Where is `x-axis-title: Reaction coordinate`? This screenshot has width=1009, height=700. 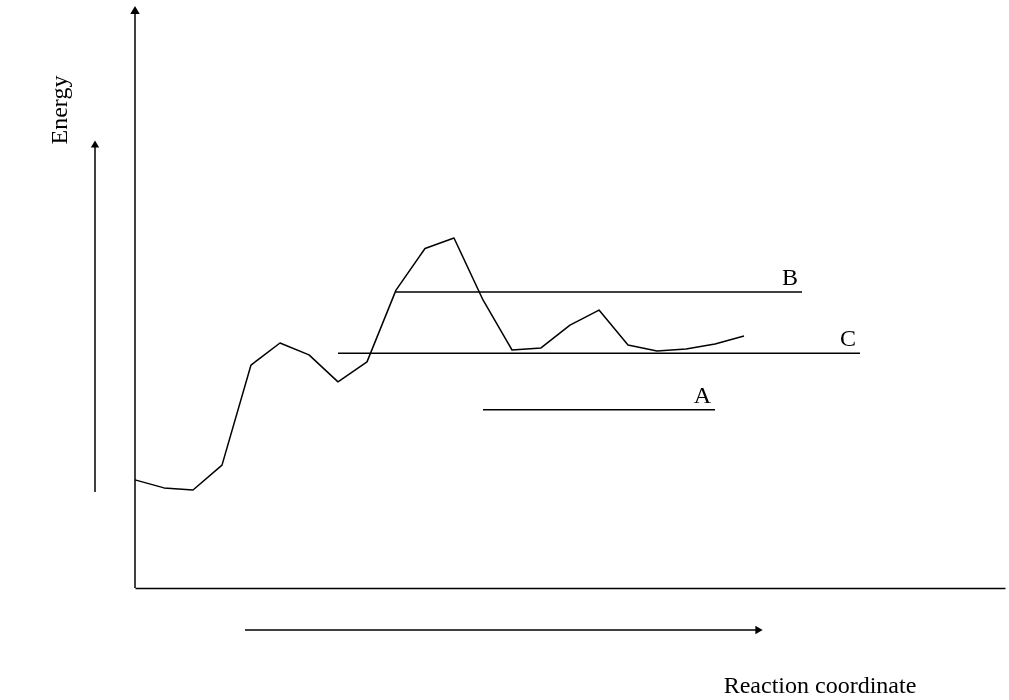
x-axis-title: Reaction coordinate is located at coordinates (820, 685).